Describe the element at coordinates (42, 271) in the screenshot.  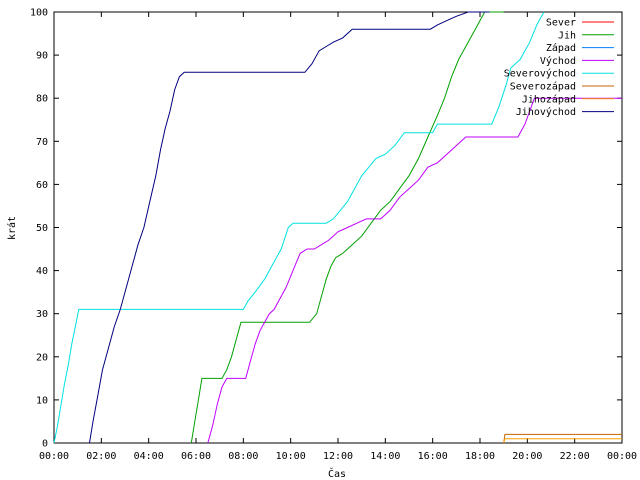
I see `y-tick-label: 40` at that location.